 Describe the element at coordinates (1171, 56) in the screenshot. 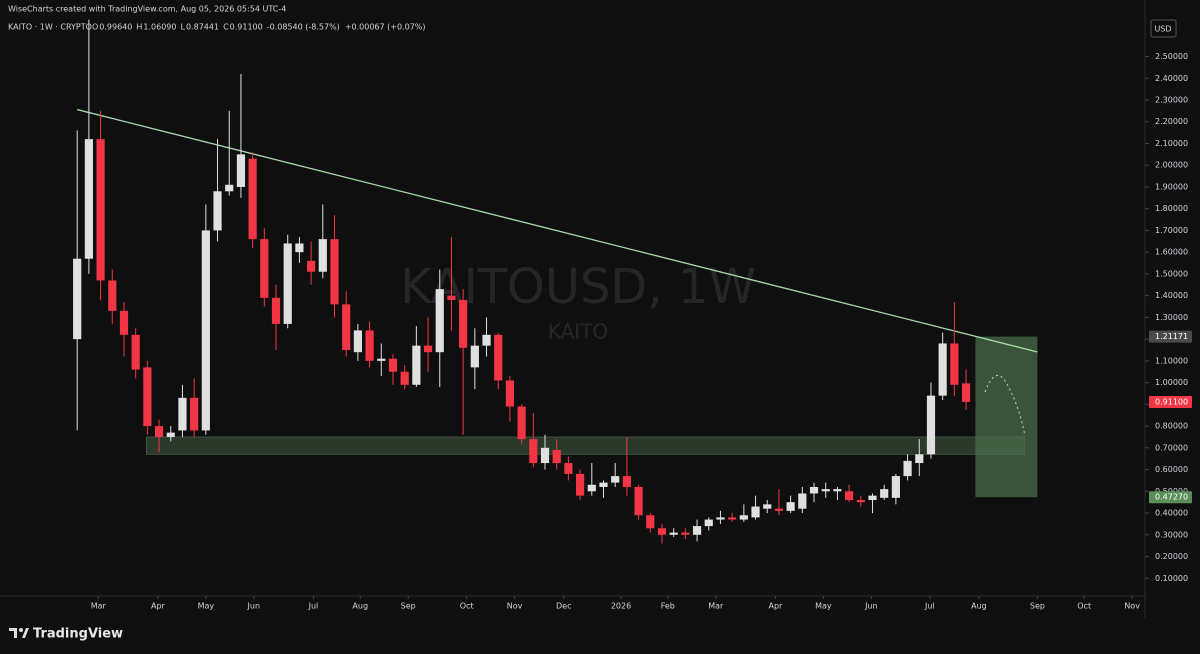

I see `y-tick-label: 2.50000` at that location.